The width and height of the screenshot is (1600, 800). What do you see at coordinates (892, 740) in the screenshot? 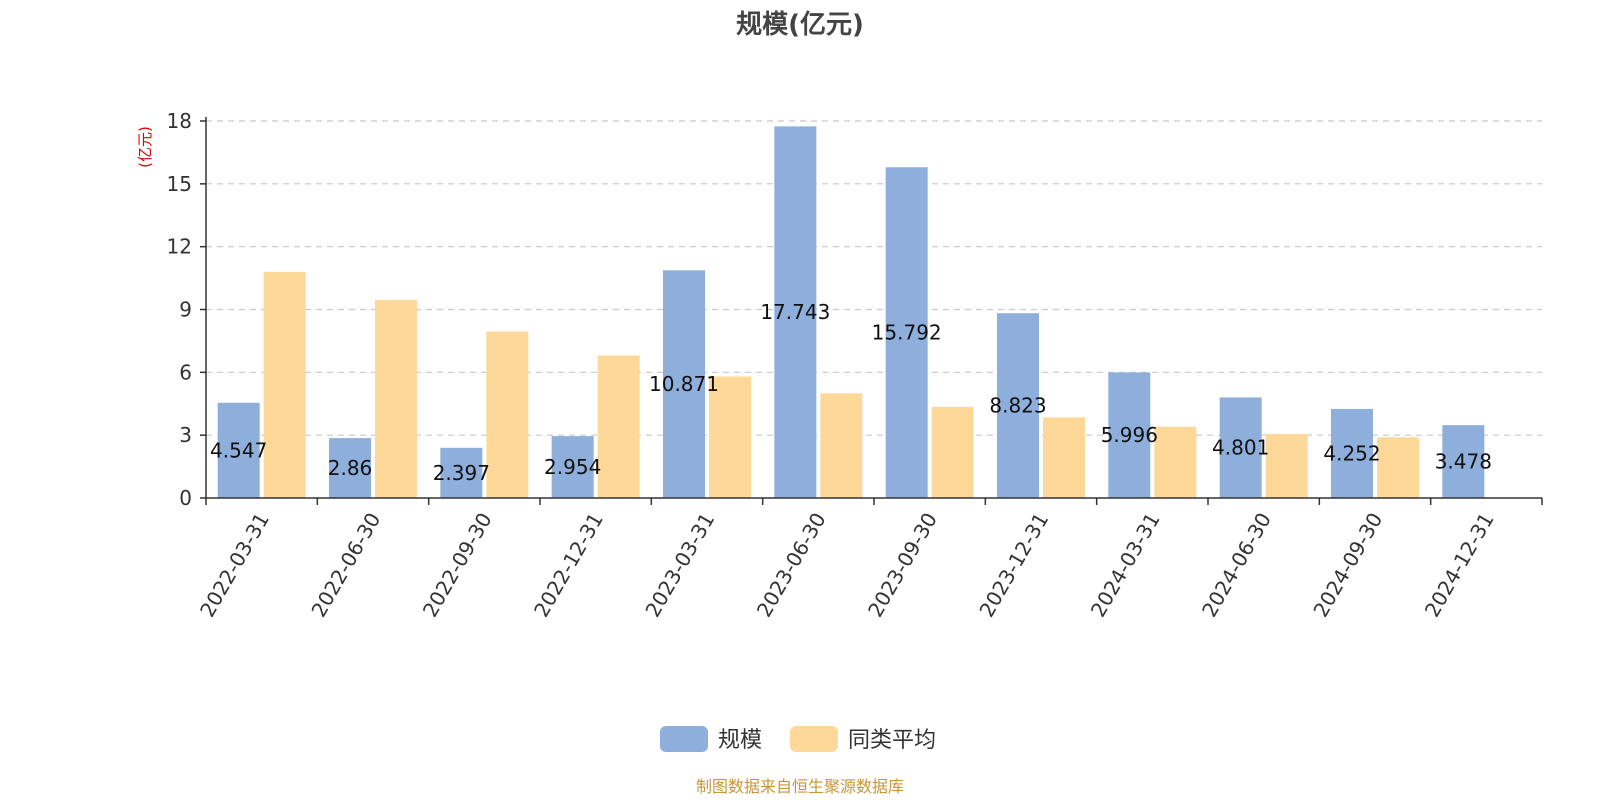
I see `legend-label: 同类平均` at bounding box center [892, 740].